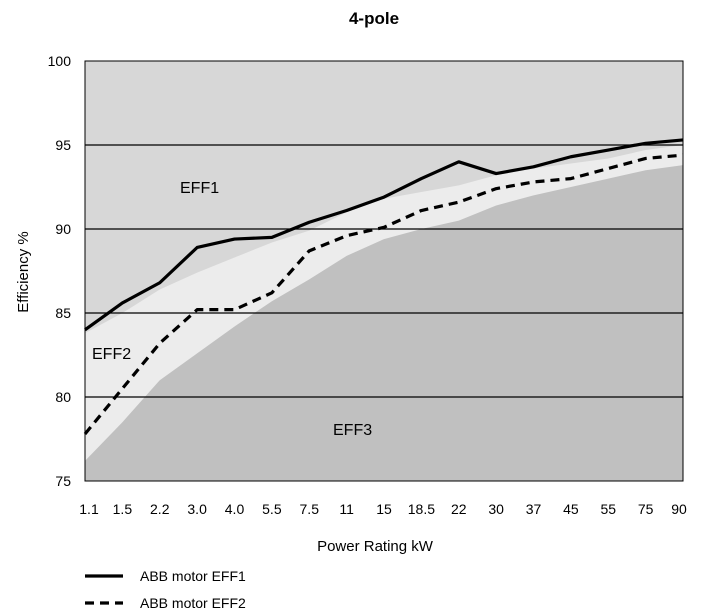  I want to click on y-axis-label: Efficiency %, so click(23, 271).